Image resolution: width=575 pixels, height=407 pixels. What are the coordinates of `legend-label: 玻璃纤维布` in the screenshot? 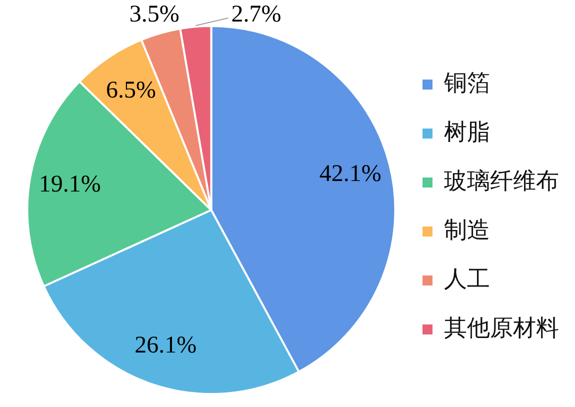 It's located at (501, 181).